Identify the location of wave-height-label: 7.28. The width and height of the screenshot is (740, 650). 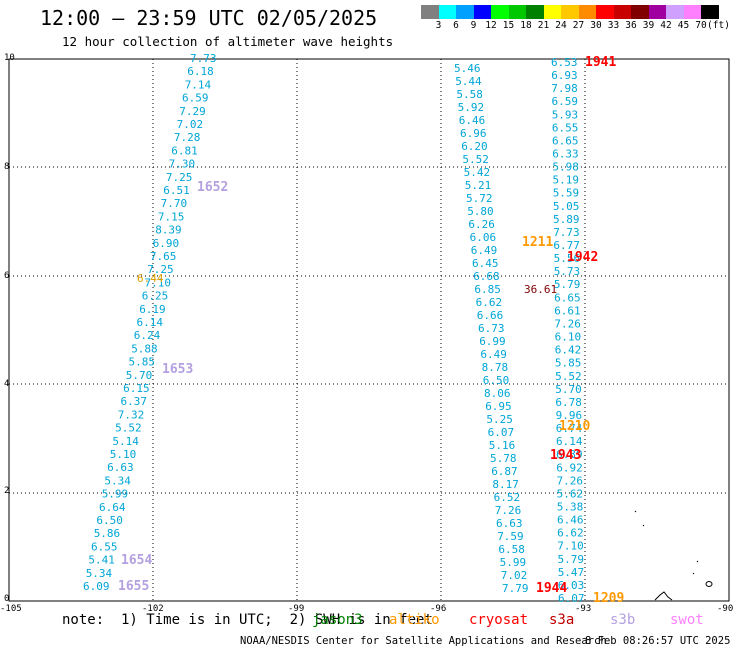
(187, 137).